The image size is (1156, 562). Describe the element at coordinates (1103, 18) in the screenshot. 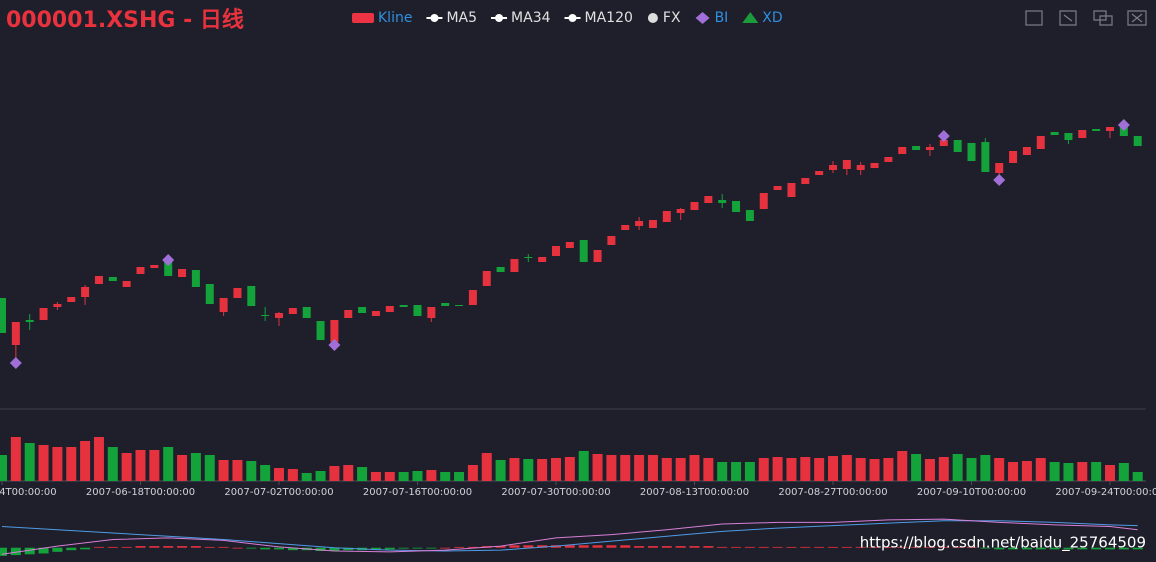

I see `restore-tool` at that location.